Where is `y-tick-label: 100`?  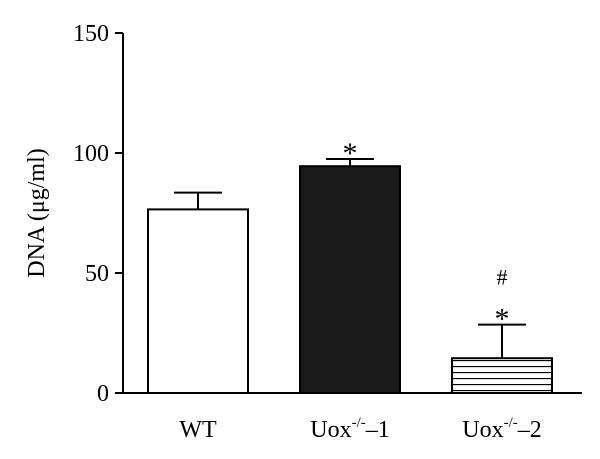 y-tick-label: 100 is located at coordinates (91, 154).